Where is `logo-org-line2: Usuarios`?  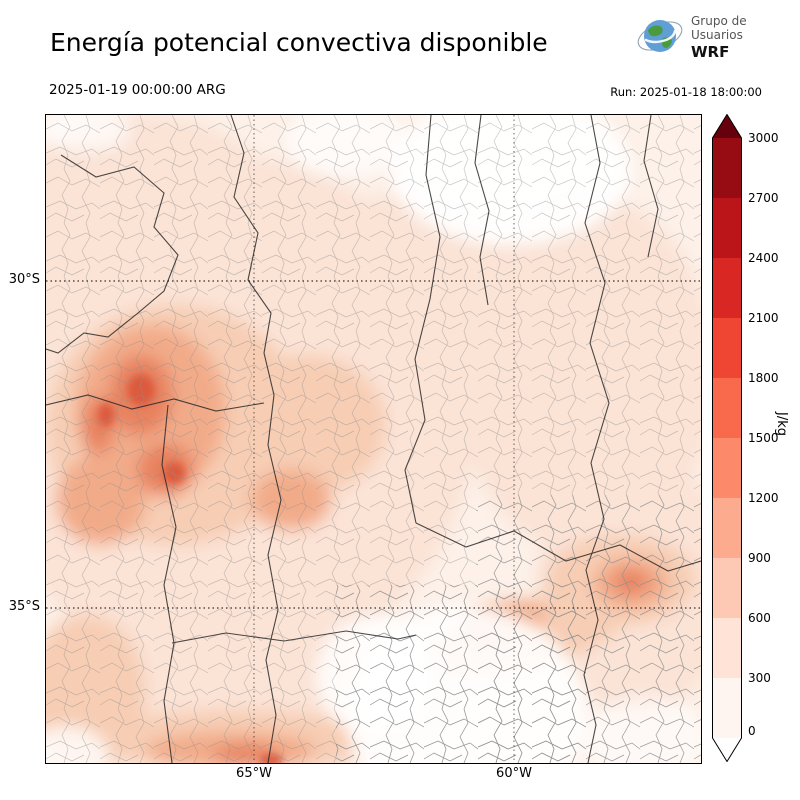
logo-org-line2: Usuarios is located at coordinates (717, 34).